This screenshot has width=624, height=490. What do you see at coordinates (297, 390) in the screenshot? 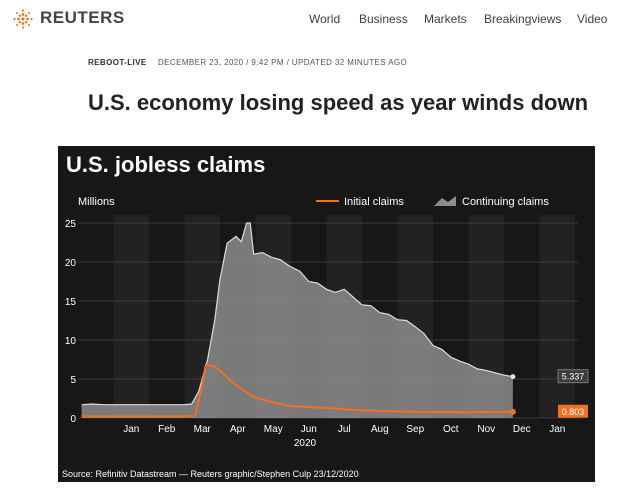
I see `initial-claims-line` at bounding box center [297, 390].